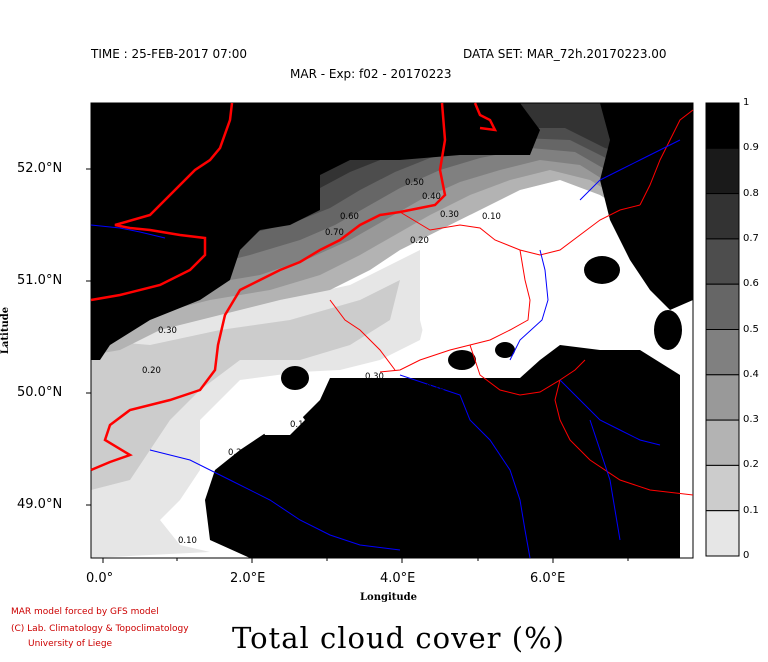  What do you see at coordinates (100, 578) in the screenshot?
I see `xtick-0: 0.0°` at bounding box center [100, 578].